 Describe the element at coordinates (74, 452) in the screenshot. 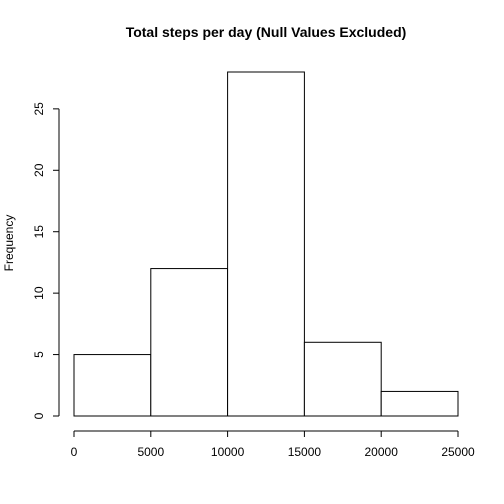

I see `x-tick-label-0: 0` at that location.